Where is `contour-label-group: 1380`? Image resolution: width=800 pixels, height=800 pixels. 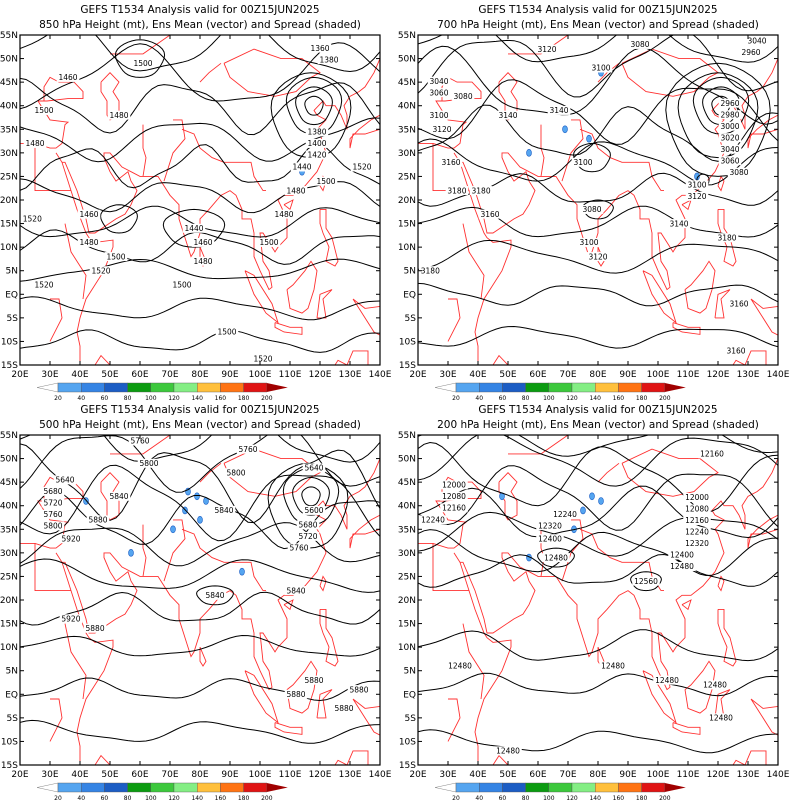
contour-label-group: 1380 is located at coordinates (329, 59).